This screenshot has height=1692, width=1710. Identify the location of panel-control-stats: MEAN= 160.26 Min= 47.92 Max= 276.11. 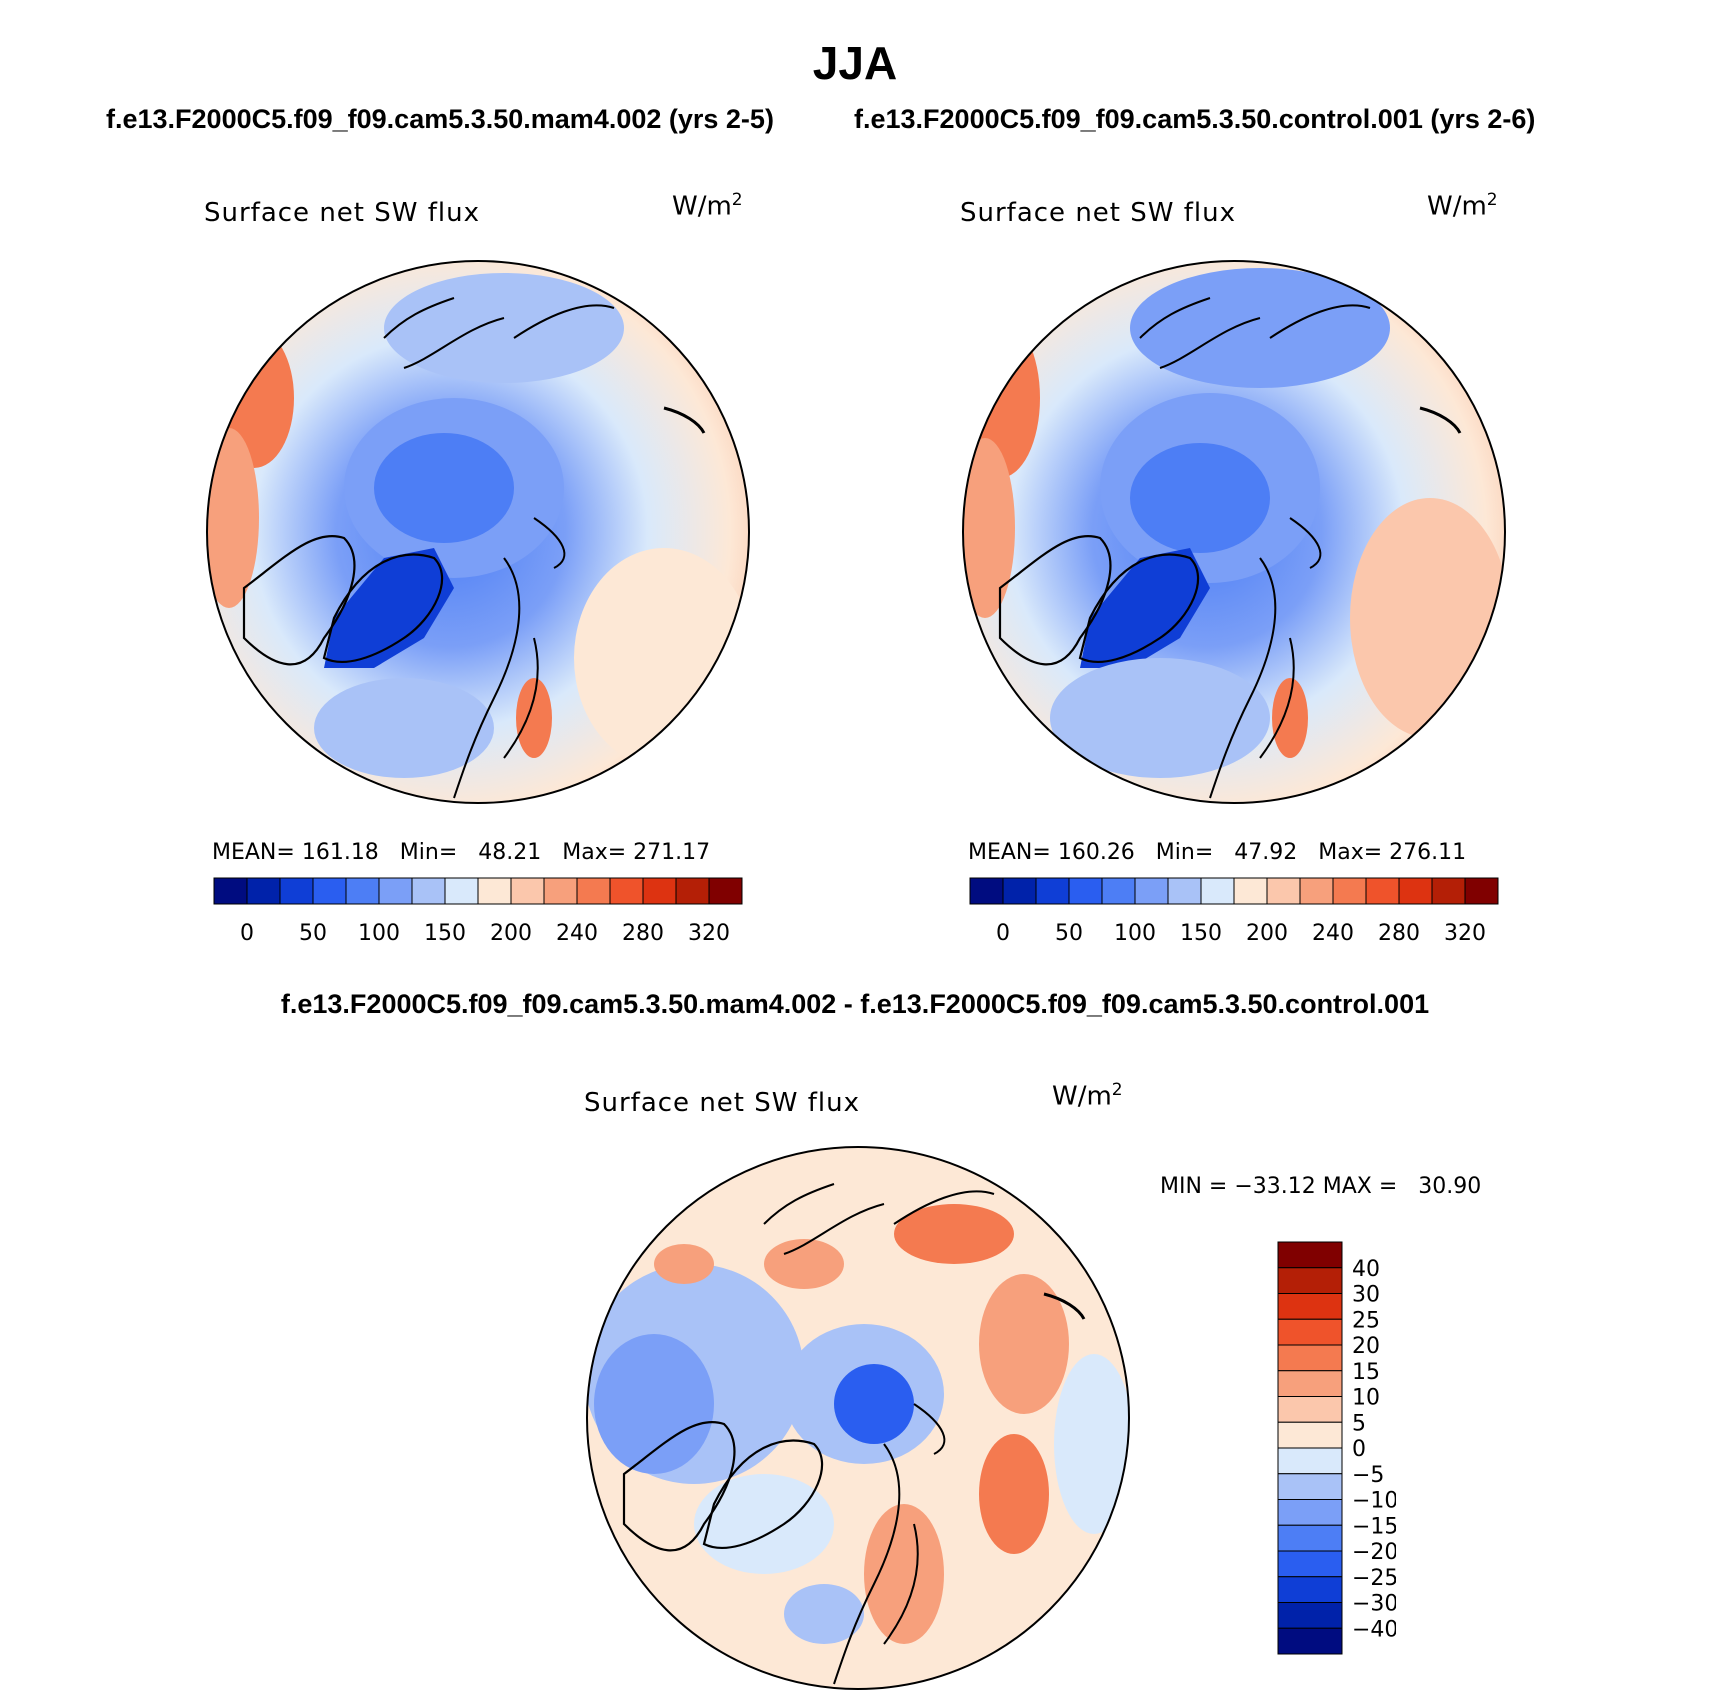
(1217, 852).